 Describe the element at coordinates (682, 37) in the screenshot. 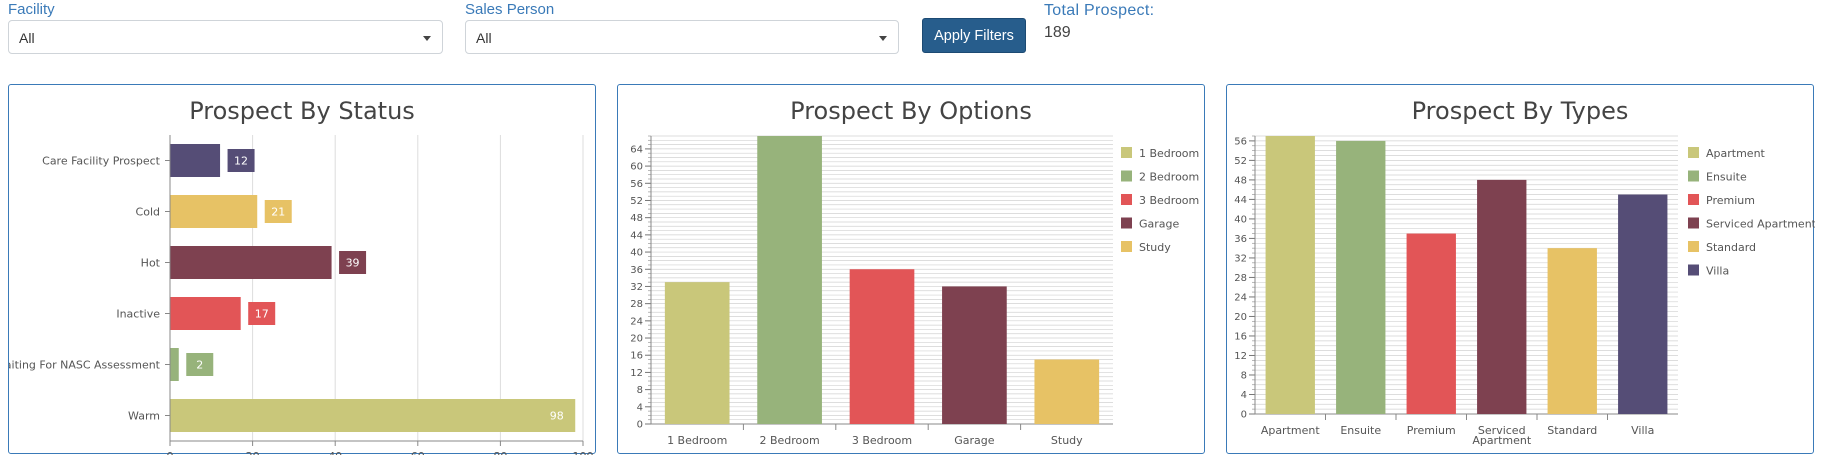

I see `salesperson-select: All` at that location.